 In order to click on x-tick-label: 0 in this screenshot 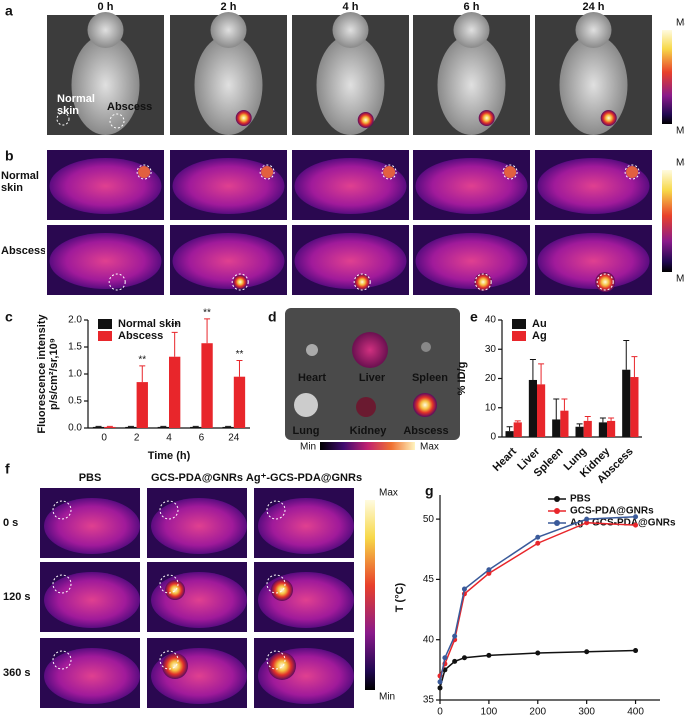, I will do `click(104, 438)`.